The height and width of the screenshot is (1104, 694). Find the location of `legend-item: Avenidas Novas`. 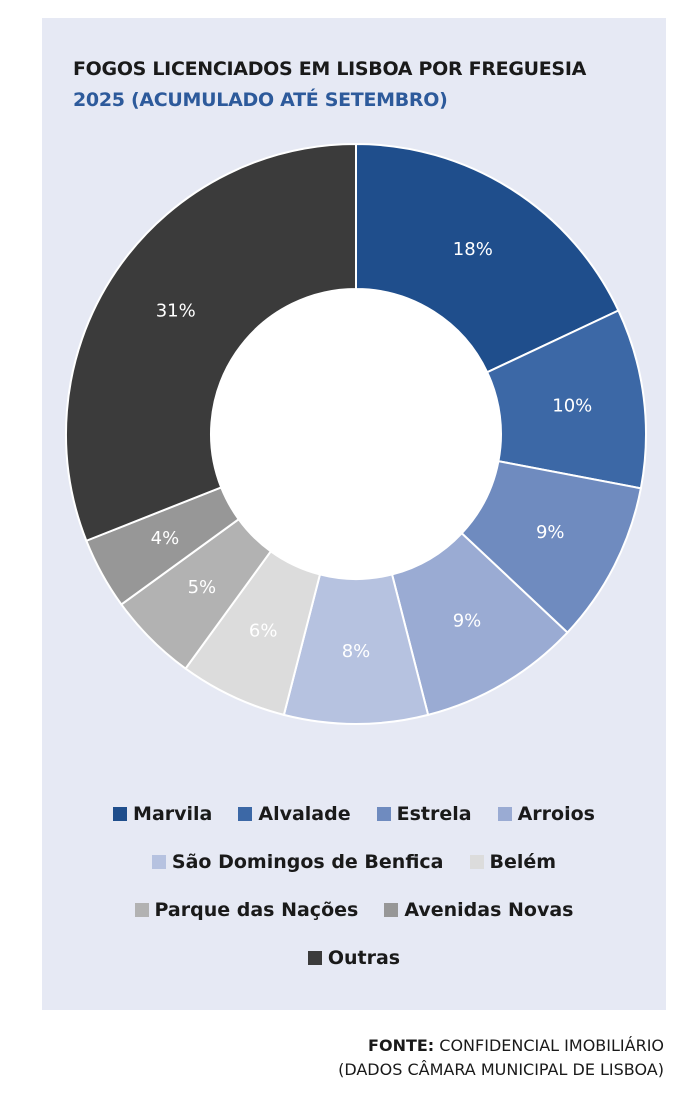

legend-item: Avenidas Novas is located at coordinates (478, 910).